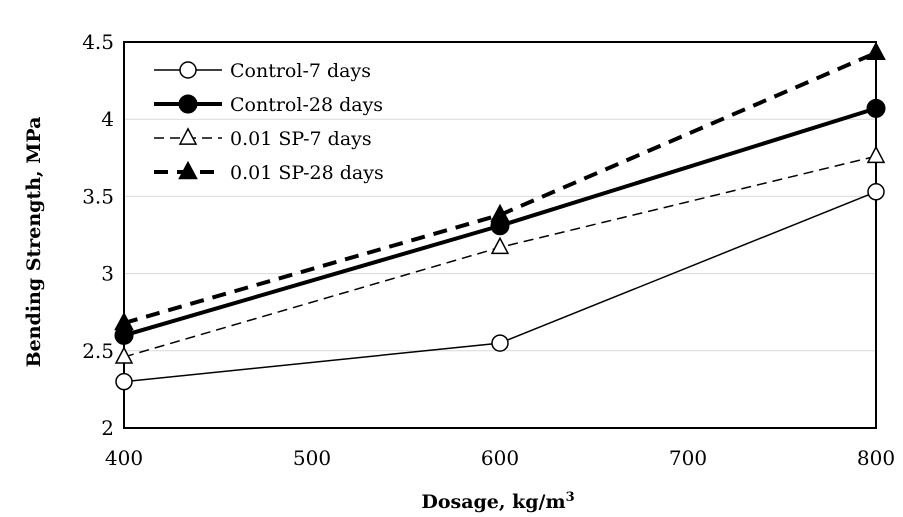 This screenshot has height=517, width=903. What do you see at coordinates (107, 119) in the screenshot?
I see `y-tick-label-4: 4` at bounding box center [107, 119].